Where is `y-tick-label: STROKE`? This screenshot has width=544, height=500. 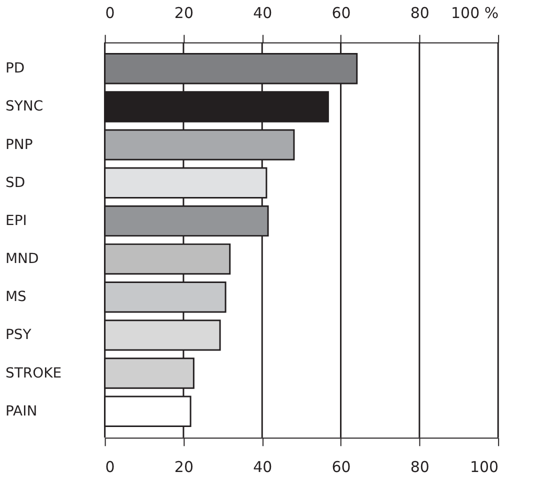
y-tick-label: STROKE is located at coordinates (33, 373).